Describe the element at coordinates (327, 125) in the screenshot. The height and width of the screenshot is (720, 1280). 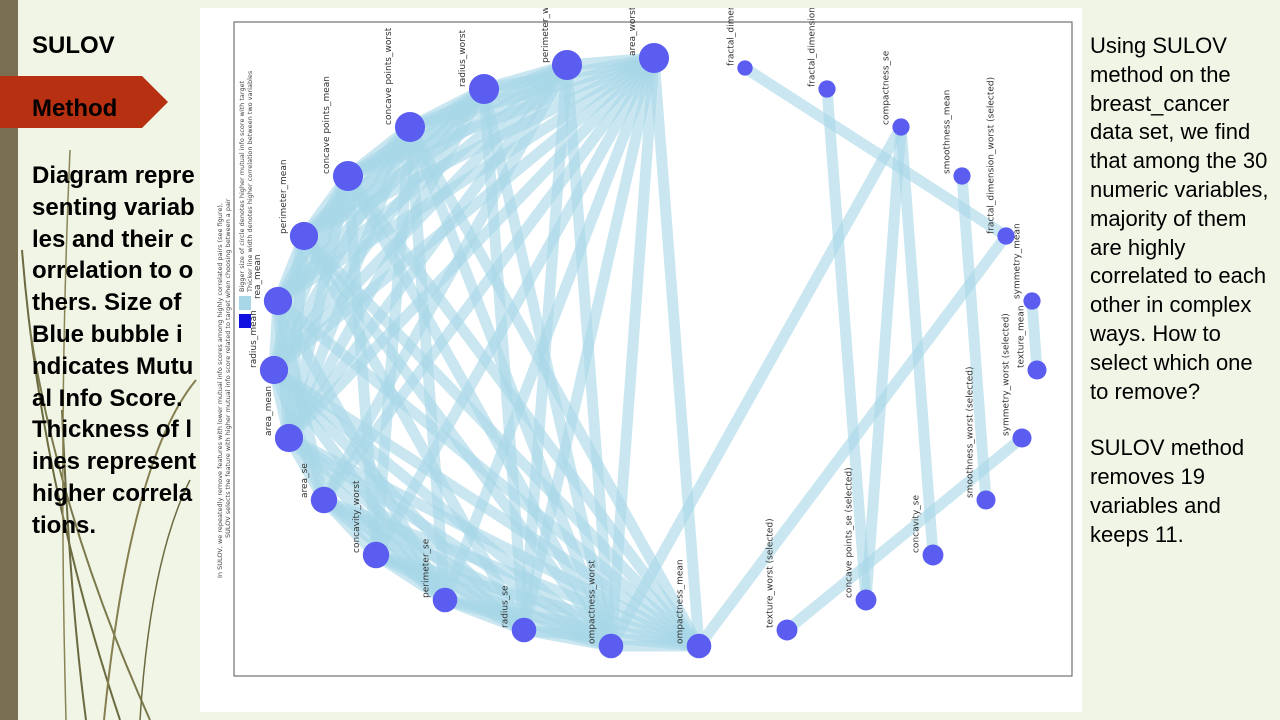
I see `node-label-4: concave points_mean` at that location.